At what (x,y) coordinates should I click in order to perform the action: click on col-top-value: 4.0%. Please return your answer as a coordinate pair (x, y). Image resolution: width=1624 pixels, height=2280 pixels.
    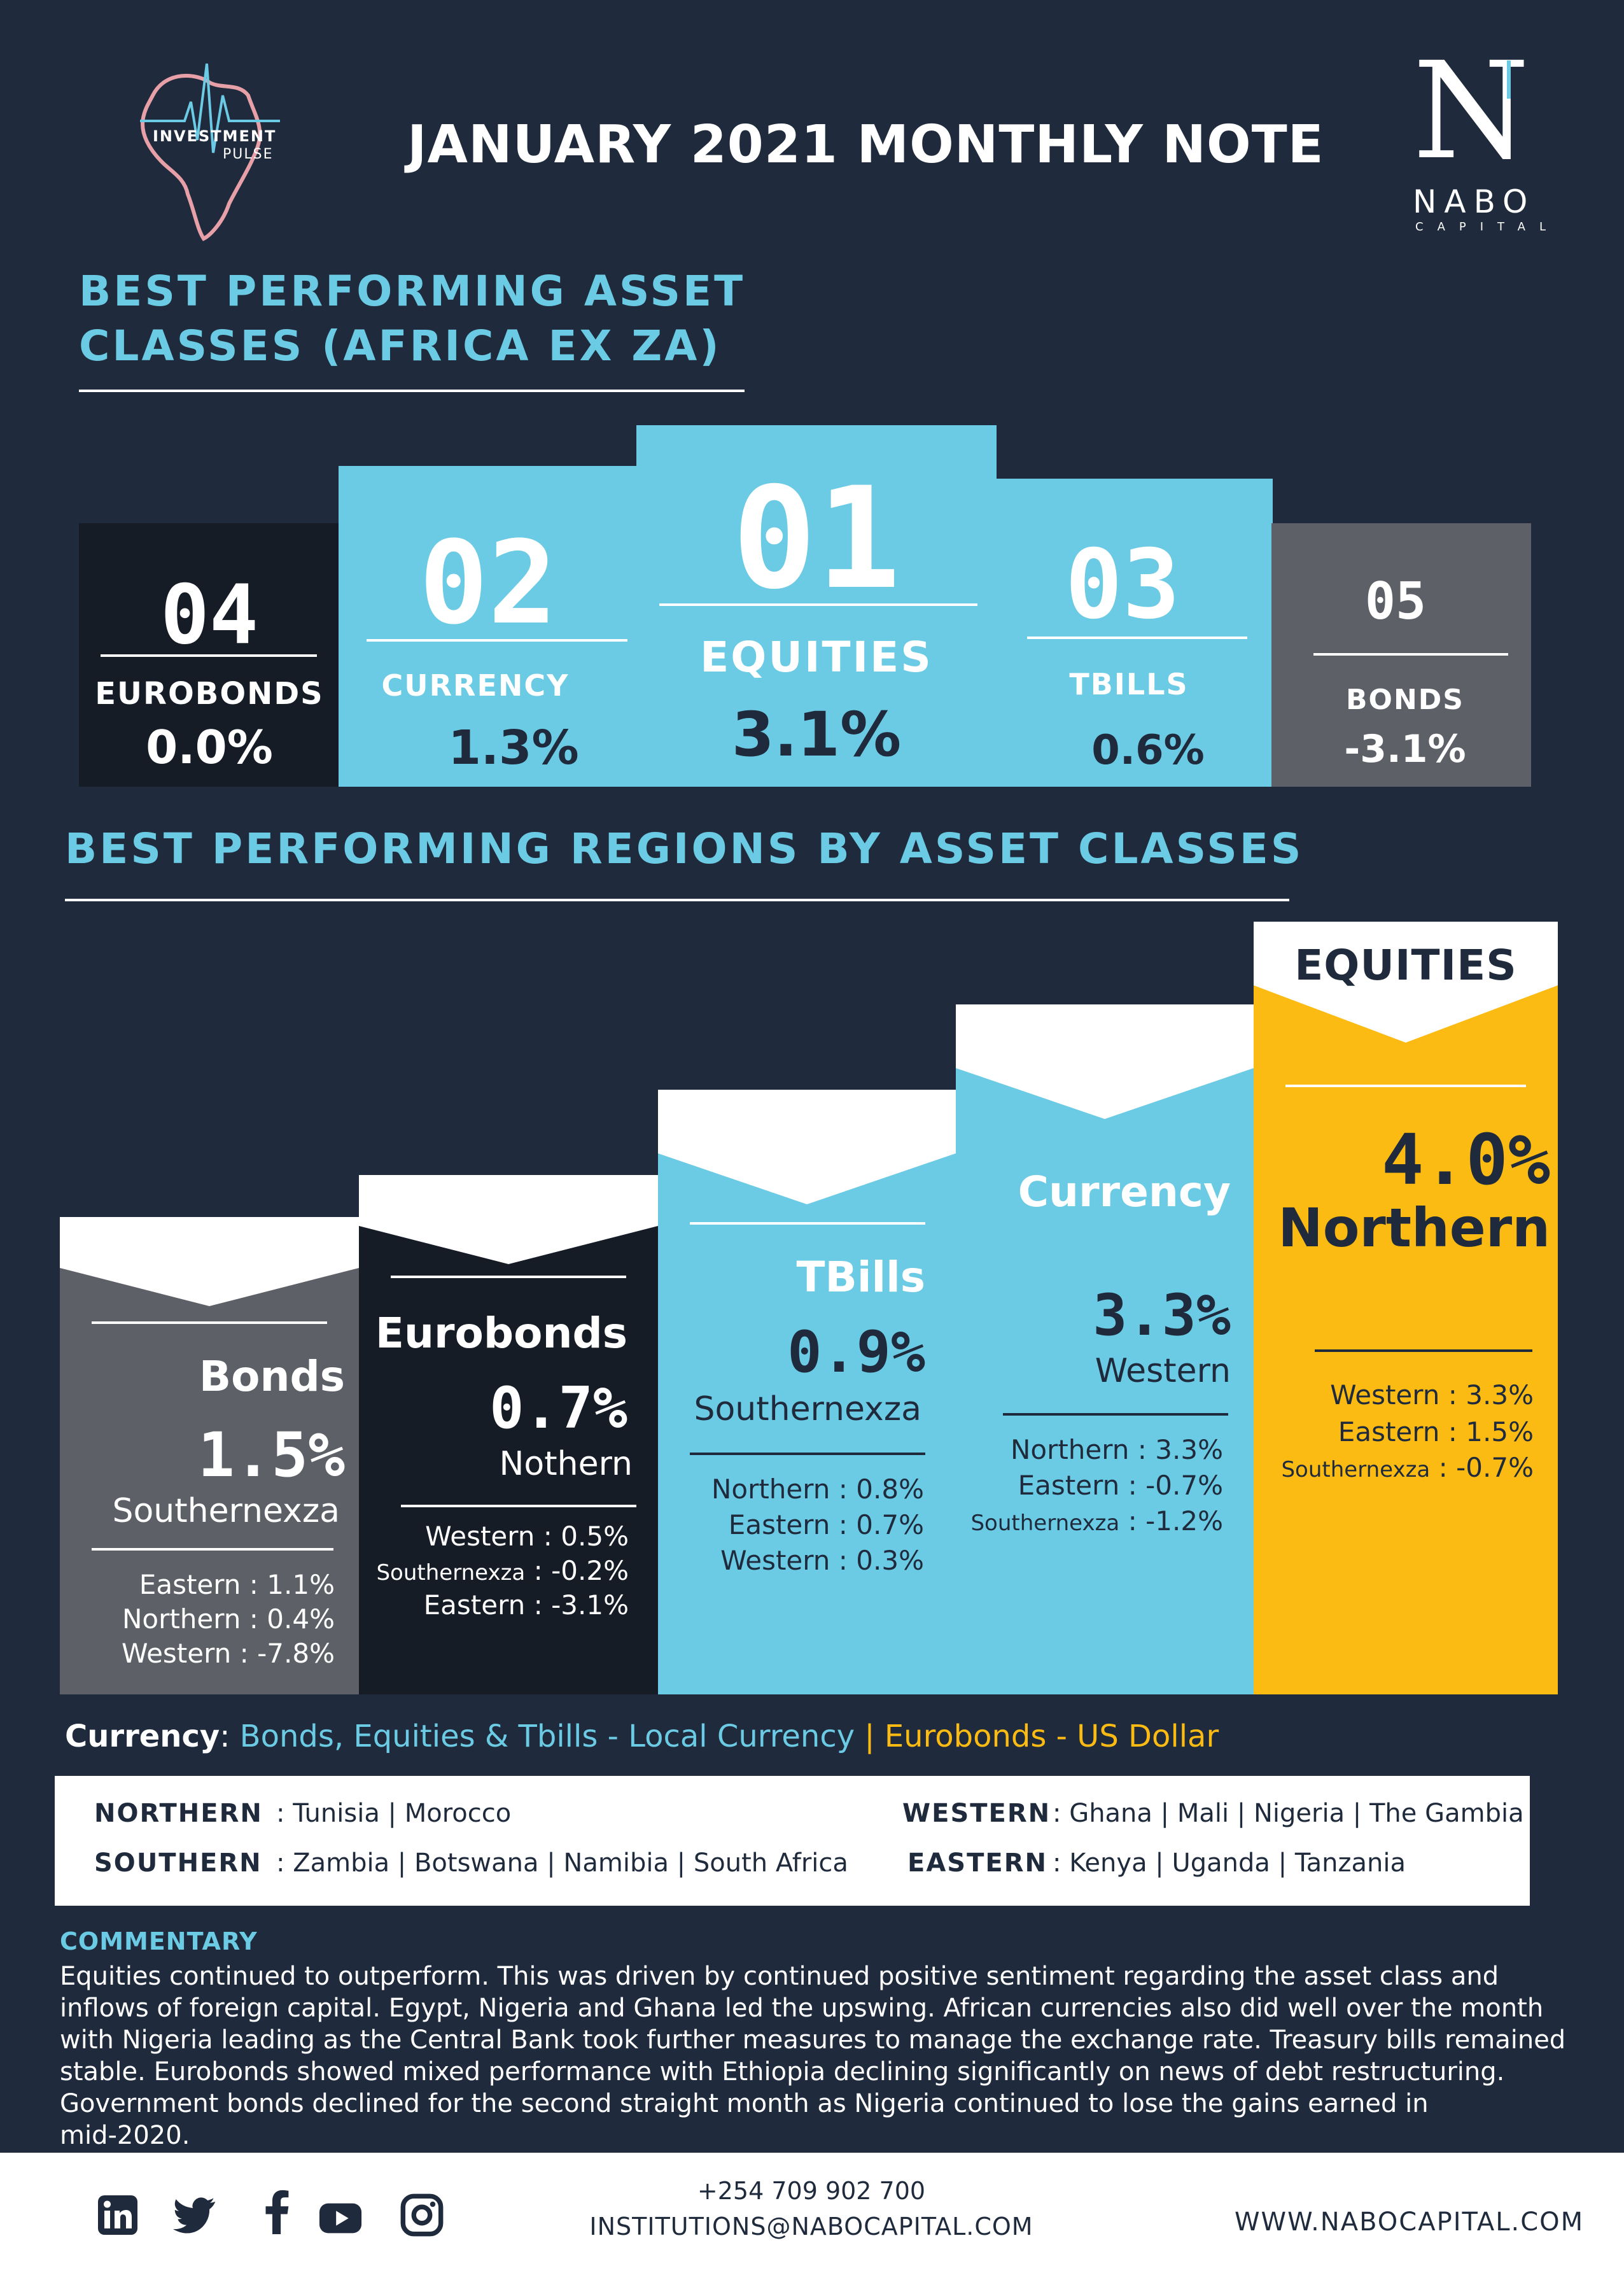
    Looking at the image, I should click on (1466, 1160).